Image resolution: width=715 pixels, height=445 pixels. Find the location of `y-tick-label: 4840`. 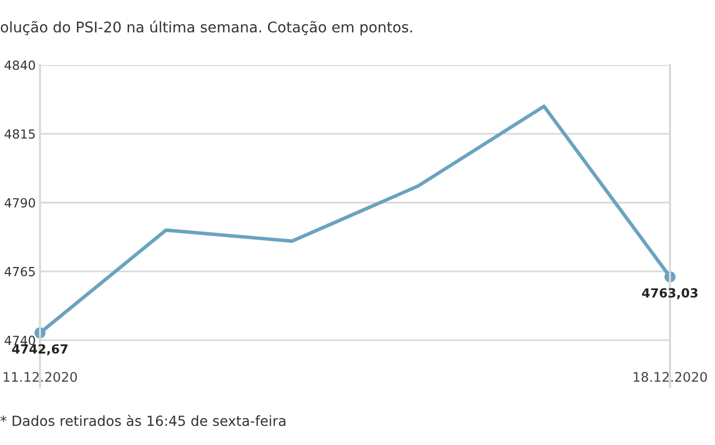

y-tick-label: 4840 is located at coordinates (20, 65).